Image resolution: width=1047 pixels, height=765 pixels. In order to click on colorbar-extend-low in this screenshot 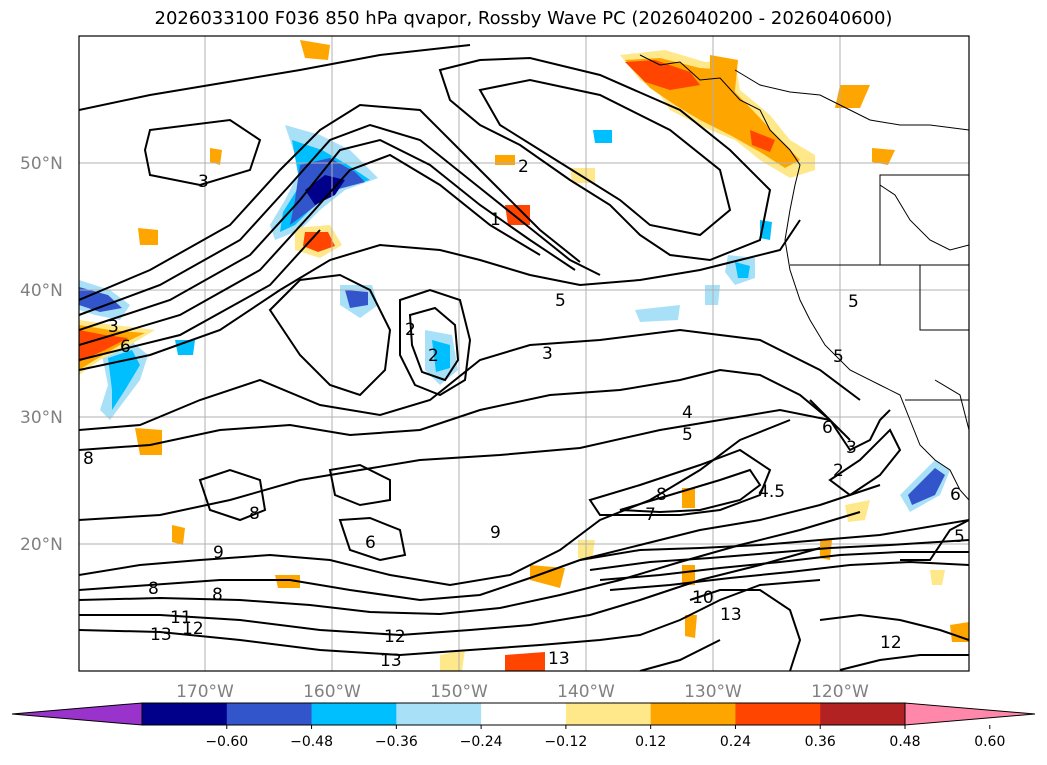, I will do `click(77, 714)`.